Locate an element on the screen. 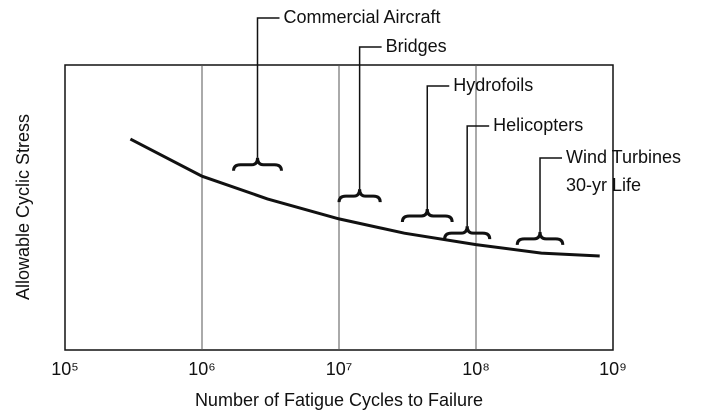 The width and height of the screenshot is (717, 414). x-tick-label: 10⁷ is located at coordinates (339, 369).